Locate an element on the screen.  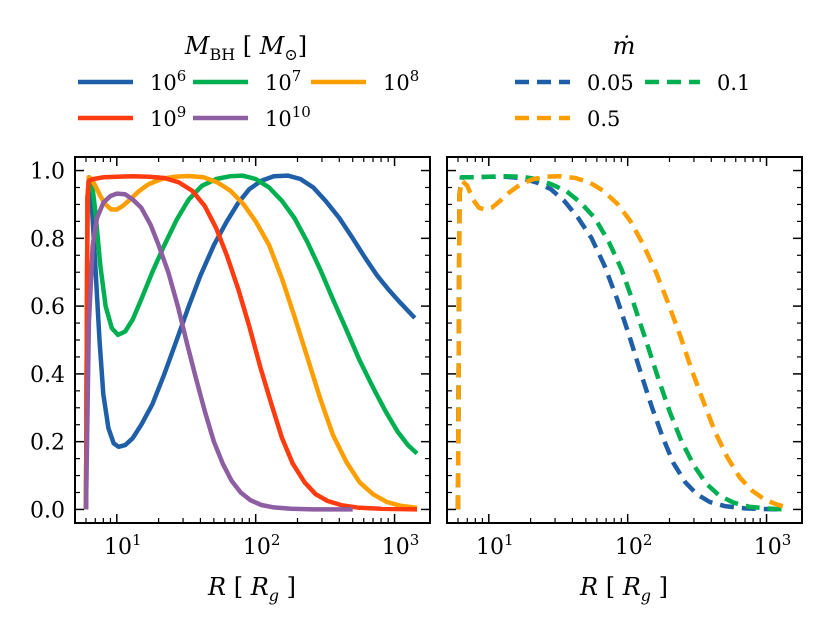
legend-mdot-title: ṁ is located at coordinates (624, 46).